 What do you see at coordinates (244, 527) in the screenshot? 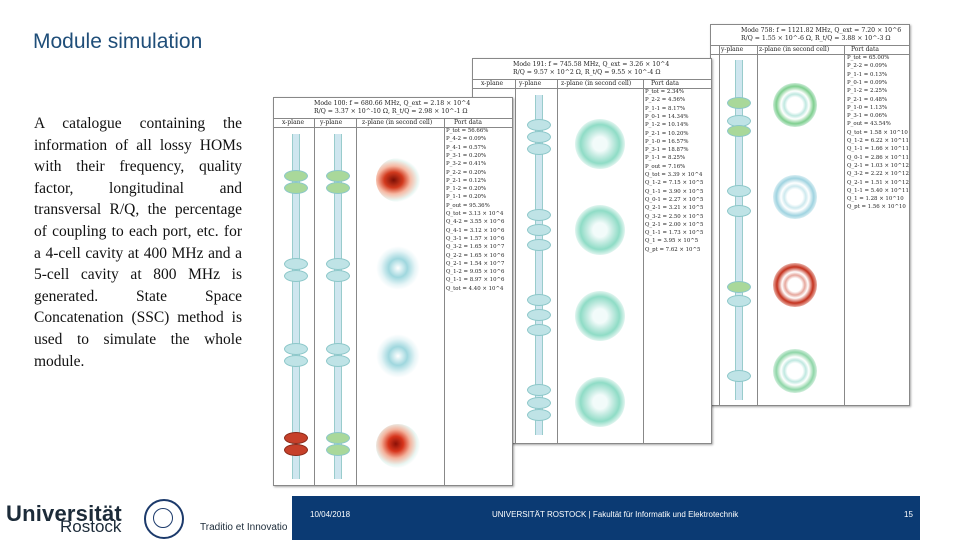
I see `logo-motto: Traditio et Innovatio` at bounding box center [244, 527].